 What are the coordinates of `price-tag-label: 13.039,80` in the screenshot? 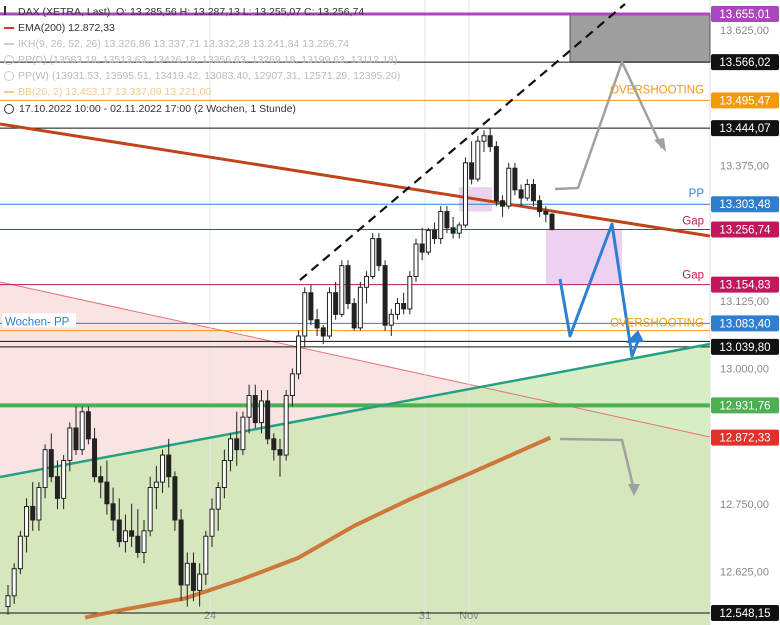 It's located at (744, 348).